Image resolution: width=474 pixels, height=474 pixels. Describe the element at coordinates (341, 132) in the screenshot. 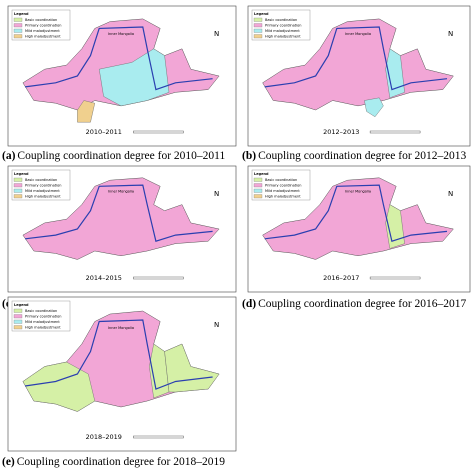

I see `period-label: 2012–2013` at that location.